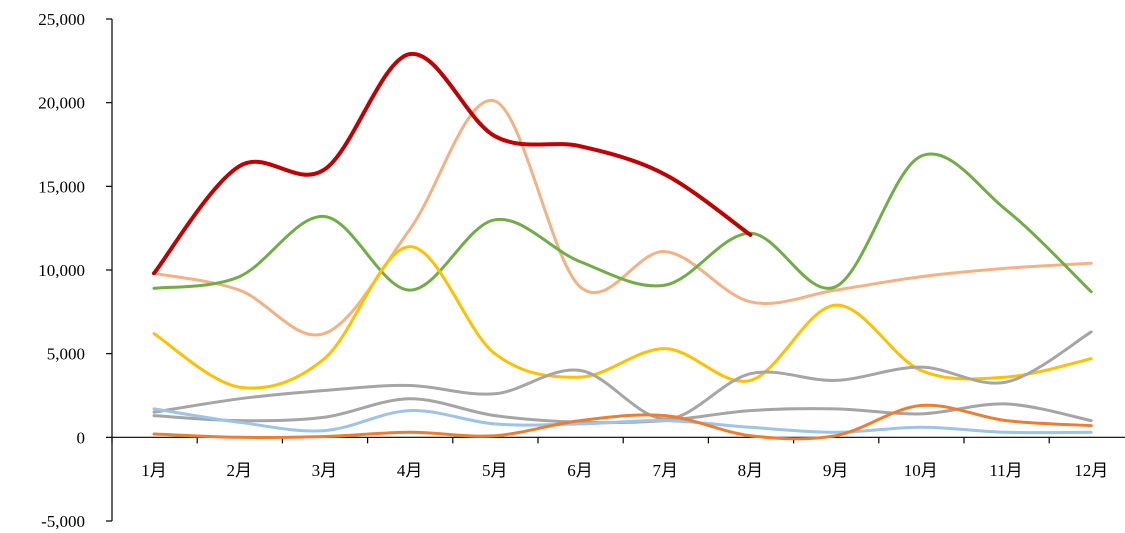  Describe the element at coordinates (61, 270) in the screenshot. I see `y-tick-label: 10,000` at that location.